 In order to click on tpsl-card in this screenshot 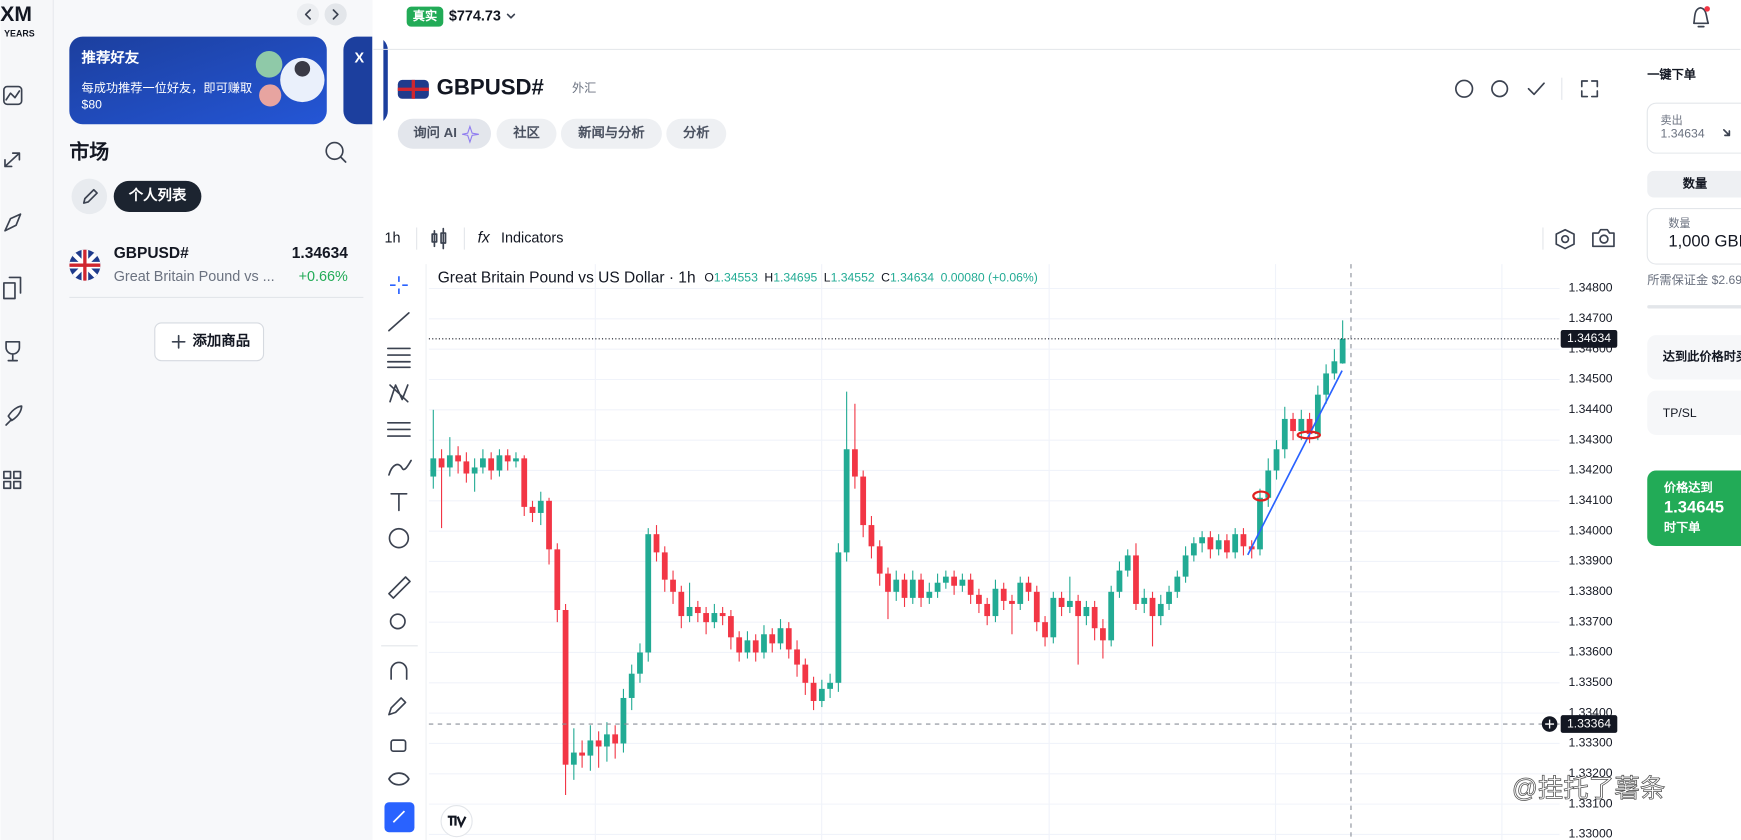, I will do `click(1694, 412)`.